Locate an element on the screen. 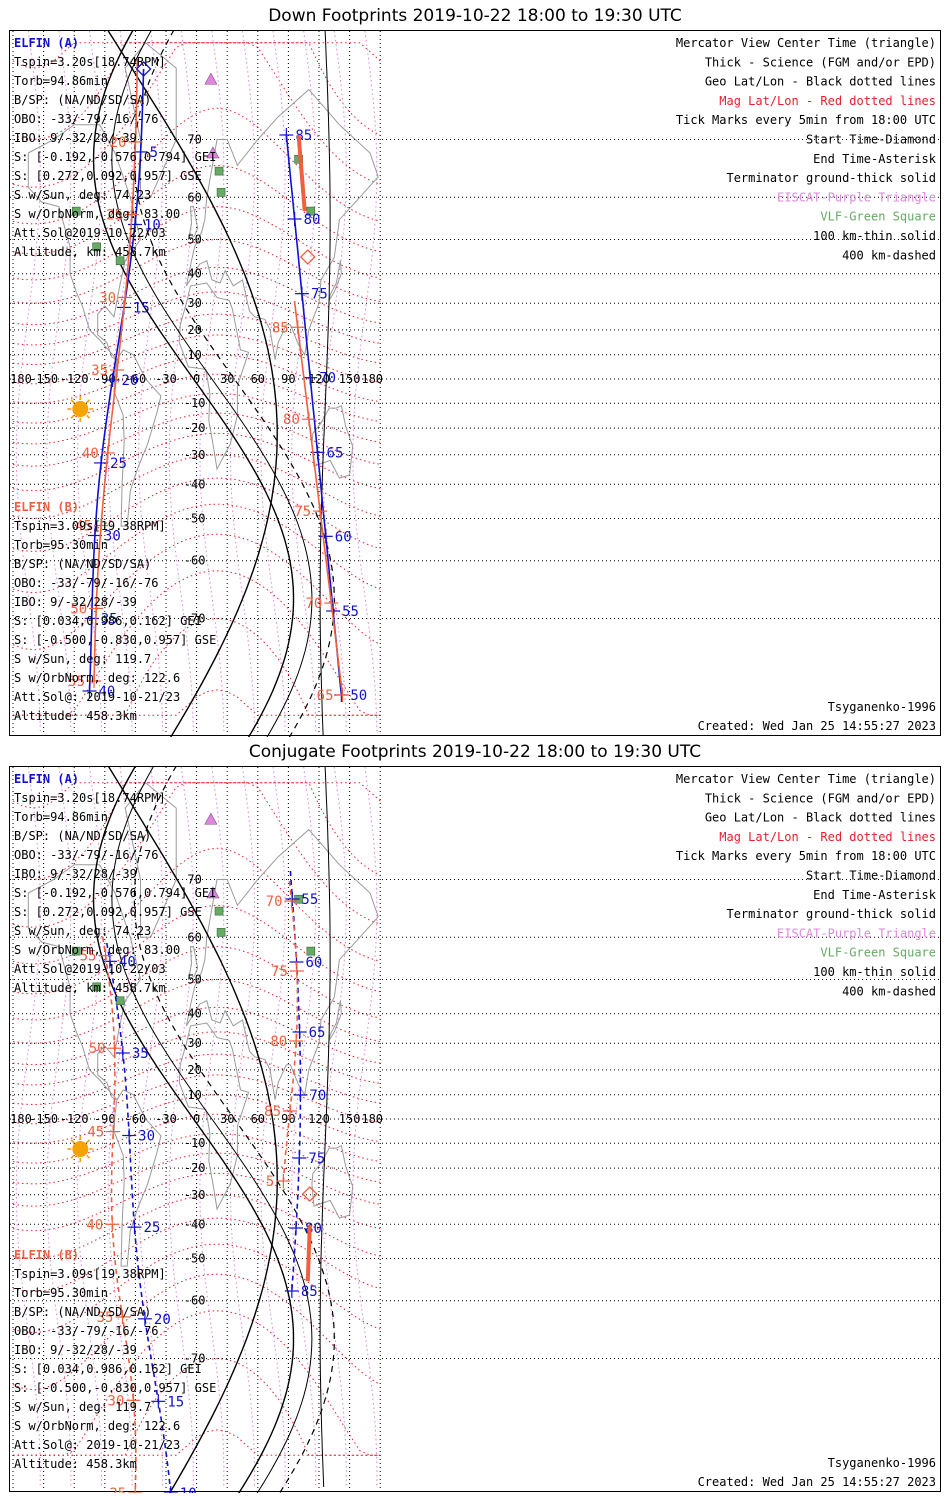 Image resolution: width=950 pixels, height=1500 pixels. elfin-a-info-line: OBO: -33/-79/-16/-76 is located at coordinates (86, 119).